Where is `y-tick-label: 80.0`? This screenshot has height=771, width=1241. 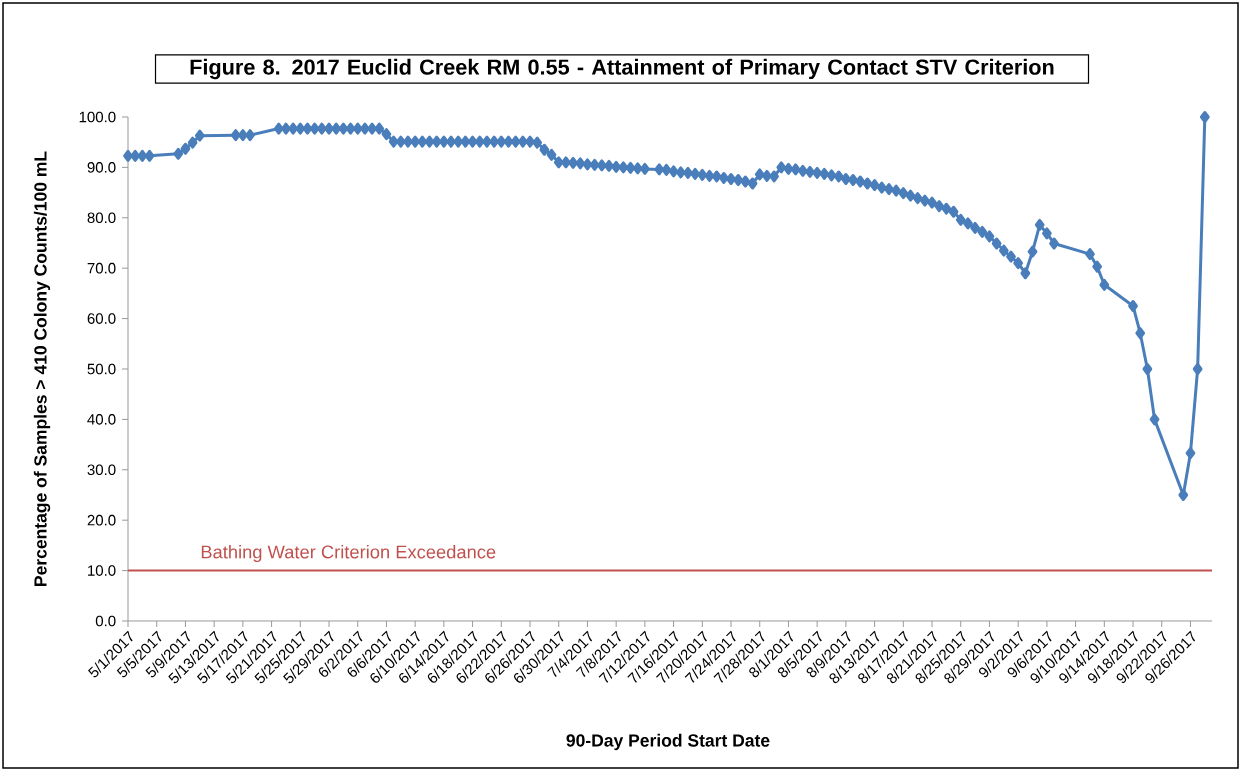
y-tick-label: 80.0 is located at coordinates (101, 218).